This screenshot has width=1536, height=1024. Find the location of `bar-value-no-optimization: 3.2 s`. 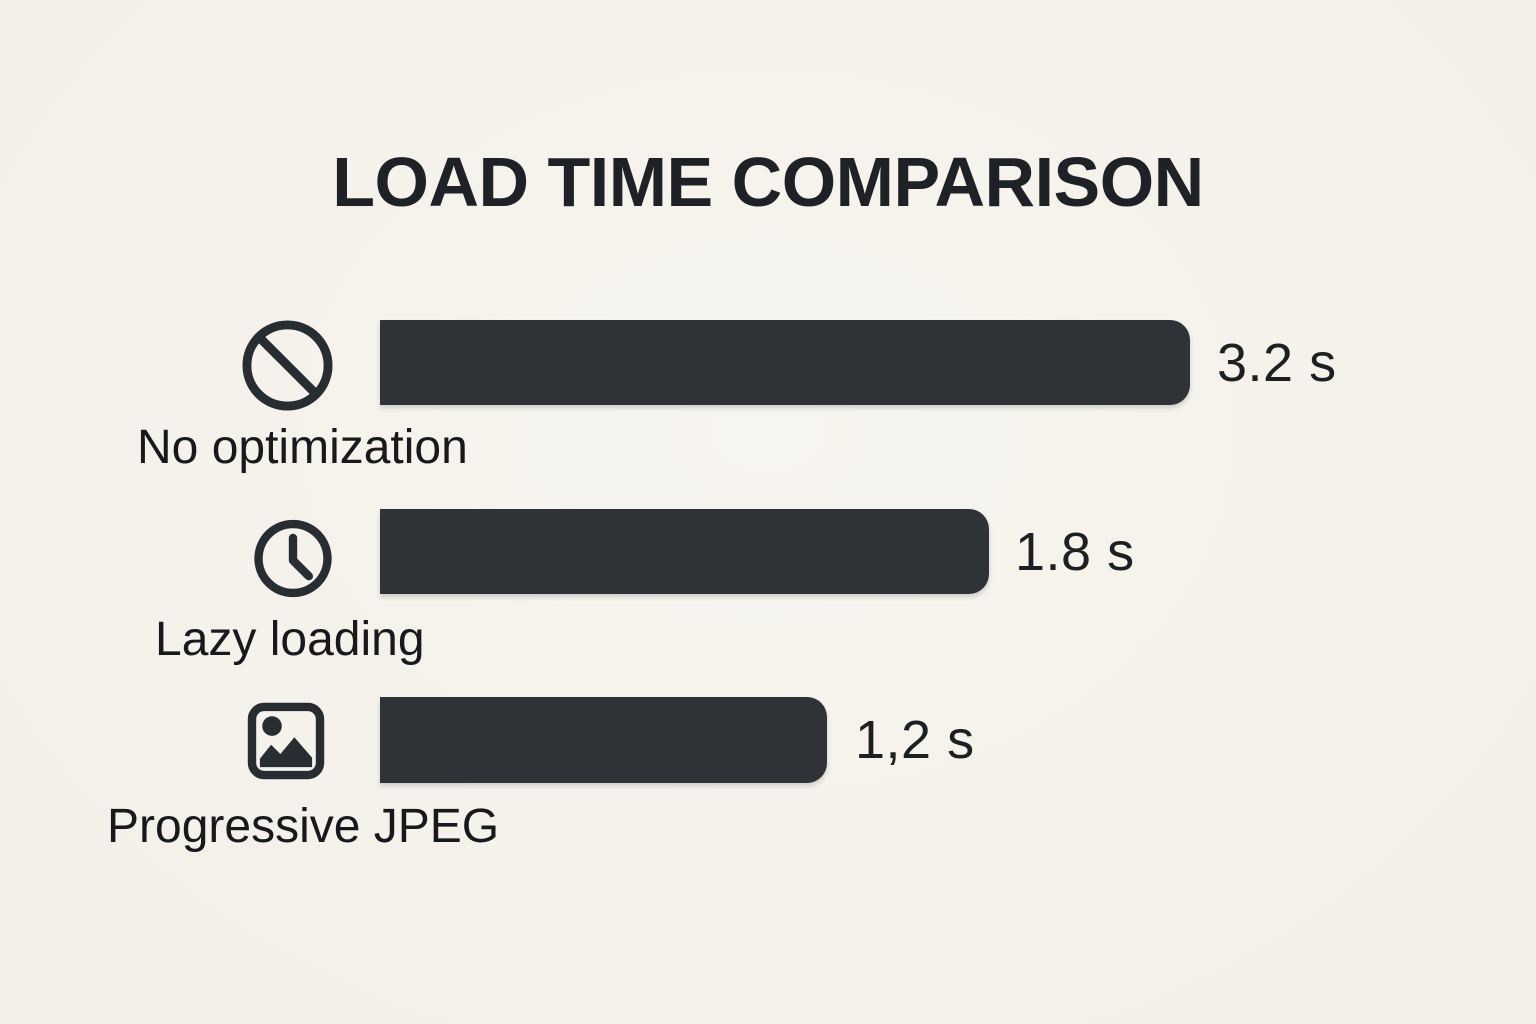

bar-value-no-optimization: 3.2 s is located at coordinates (1277, 362).